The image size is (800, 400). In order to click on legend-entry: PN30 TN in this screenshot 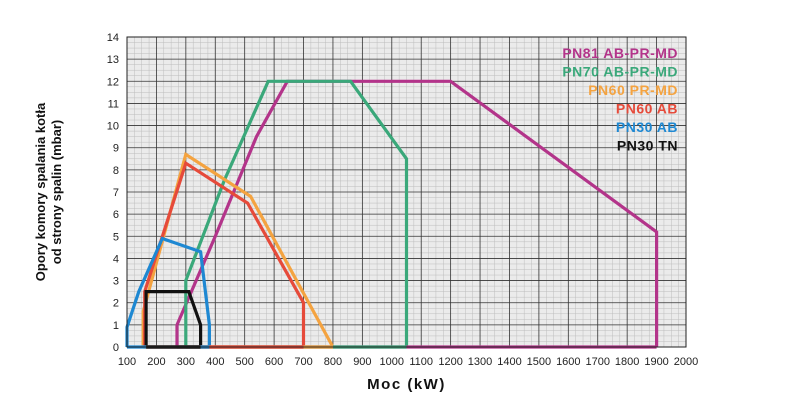, I will do `click(647, 146)`.